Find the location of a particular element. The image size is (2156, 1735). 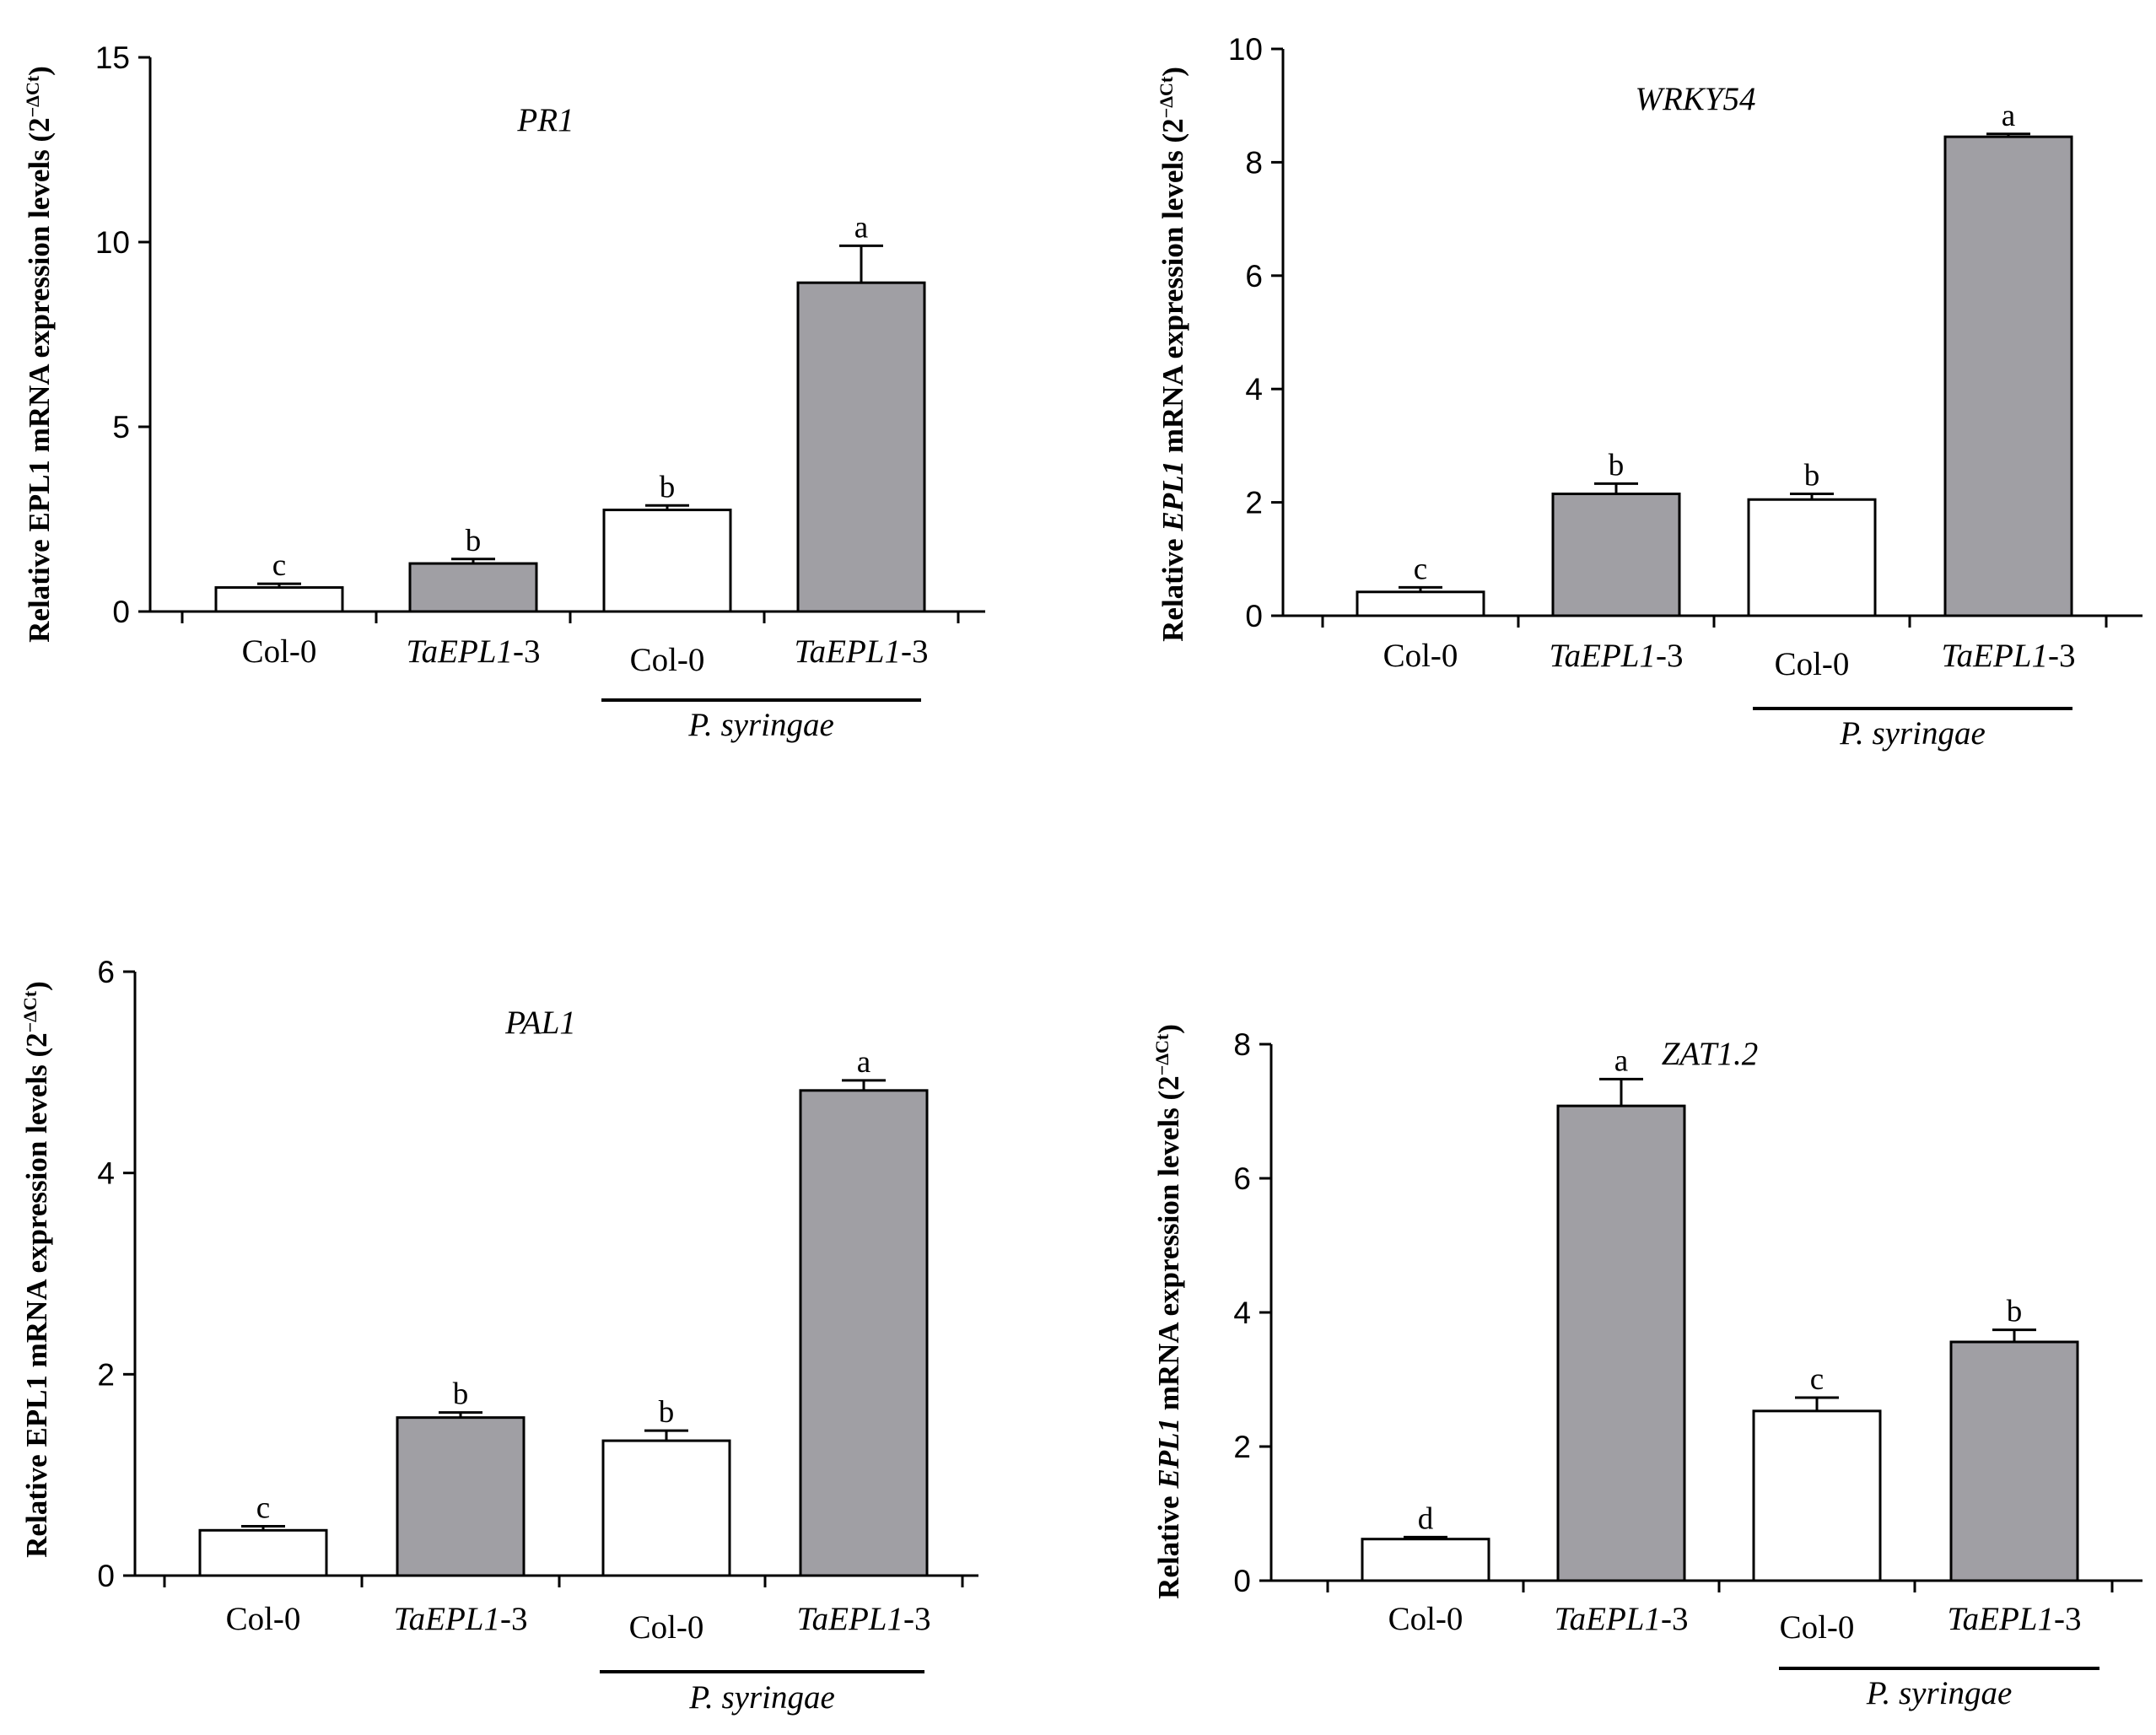

chart-title: PR1 is located at coordinates (545, 120).